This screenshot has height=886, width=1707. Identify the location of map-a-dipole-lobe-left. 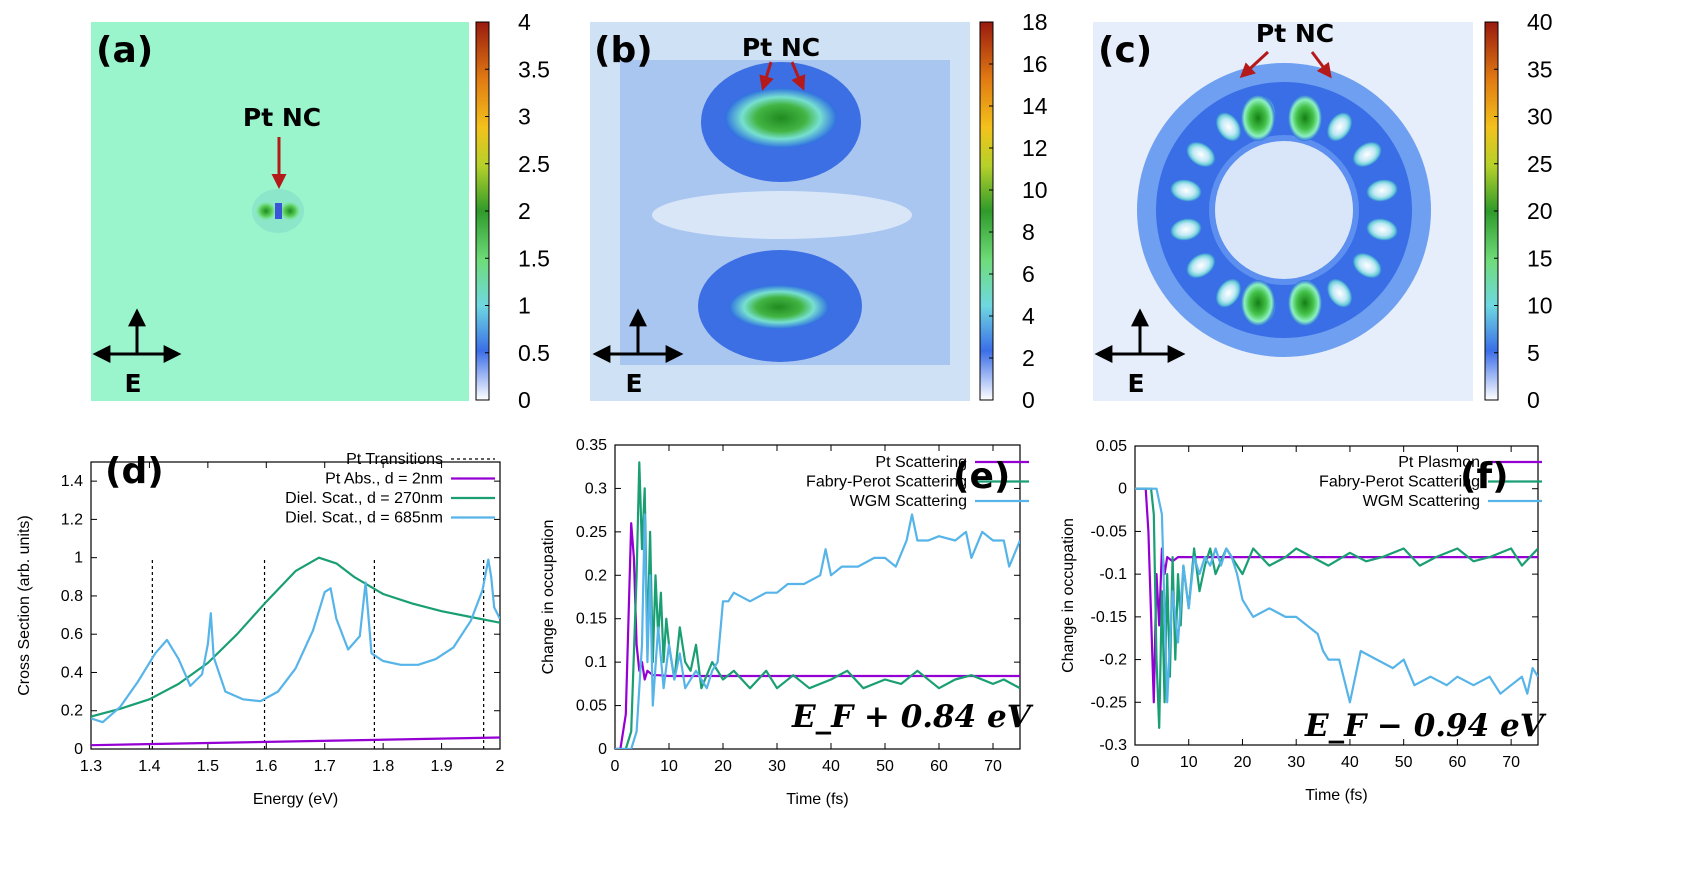
(266, 211).